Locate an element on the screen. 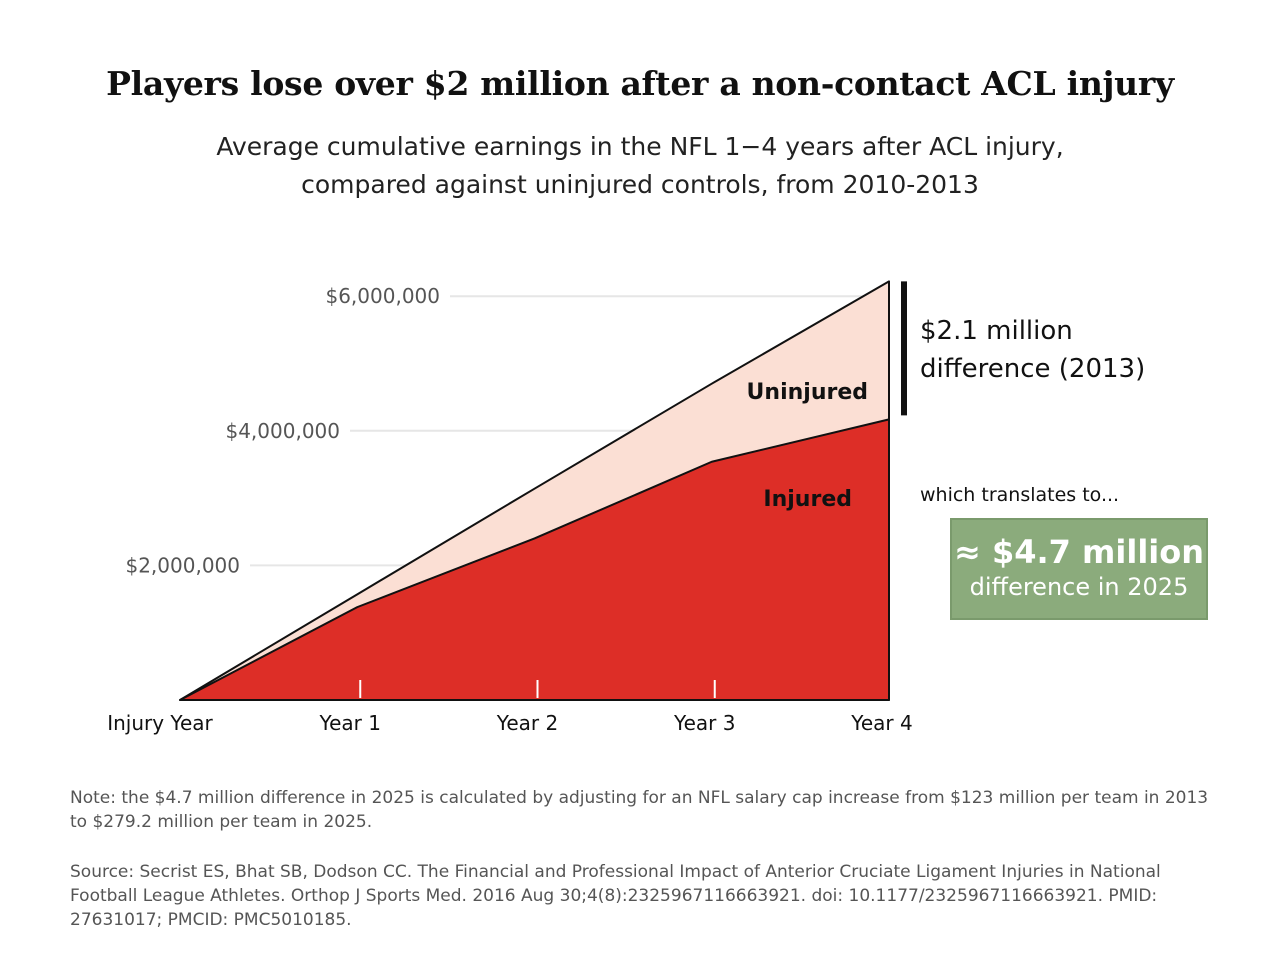 This screenshot has width=1280, height=960. difference-annotation: $2.1 million difference (2013) is located at coordinates (1032, 350).